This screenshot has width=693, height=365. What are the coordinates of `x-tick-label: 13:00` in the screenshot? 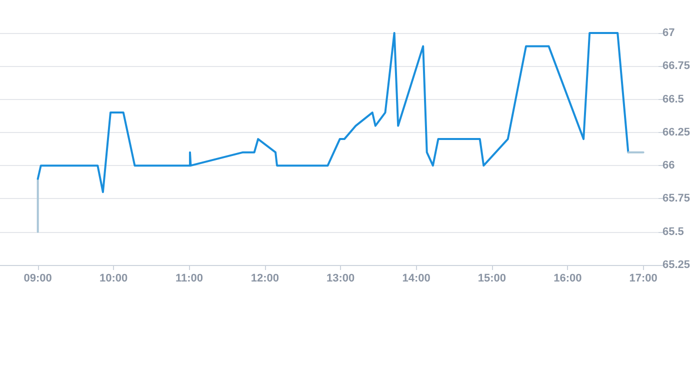 It's located at (340, 278).